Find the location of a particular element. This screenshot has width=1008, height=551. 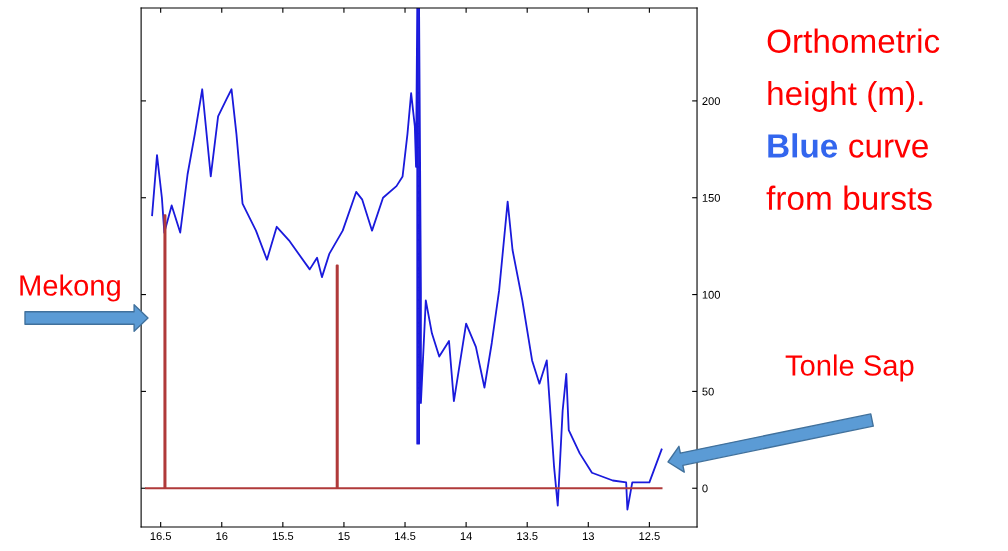

x-tick-label: 14 is located at coordinates (466, 536).